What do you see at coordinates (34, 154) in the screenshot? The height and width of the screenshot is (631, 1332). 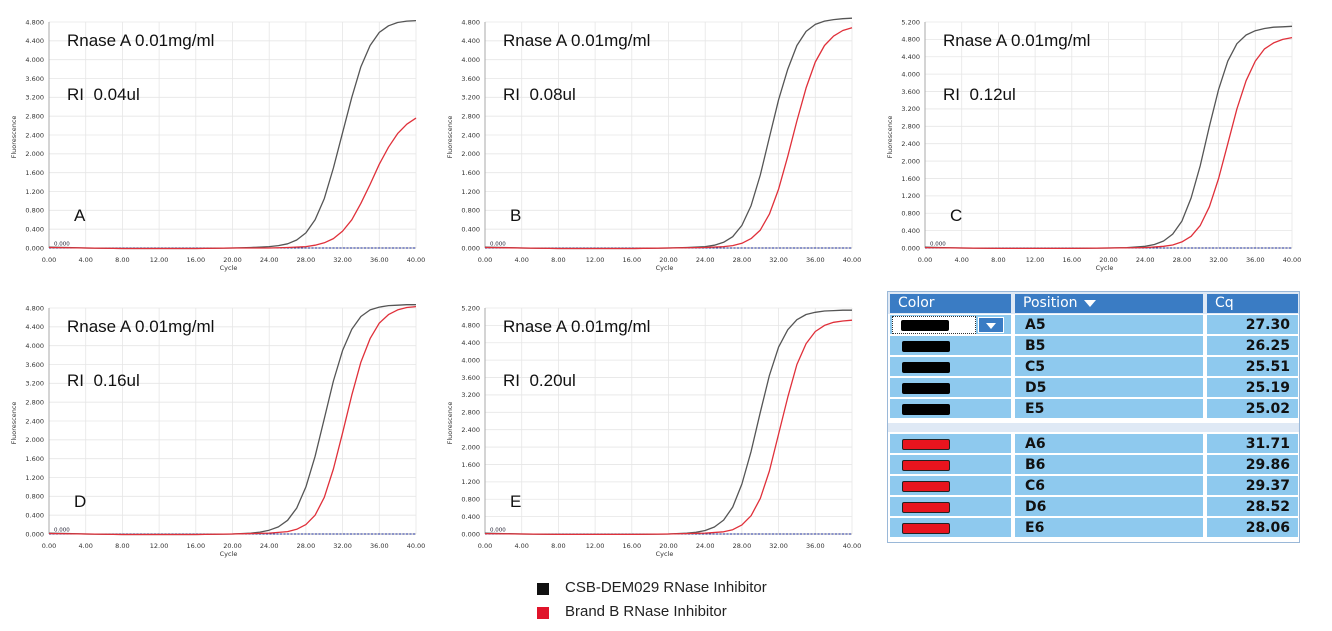 I see `y-tick-label: 2.000` at bounding box center [34, 154].